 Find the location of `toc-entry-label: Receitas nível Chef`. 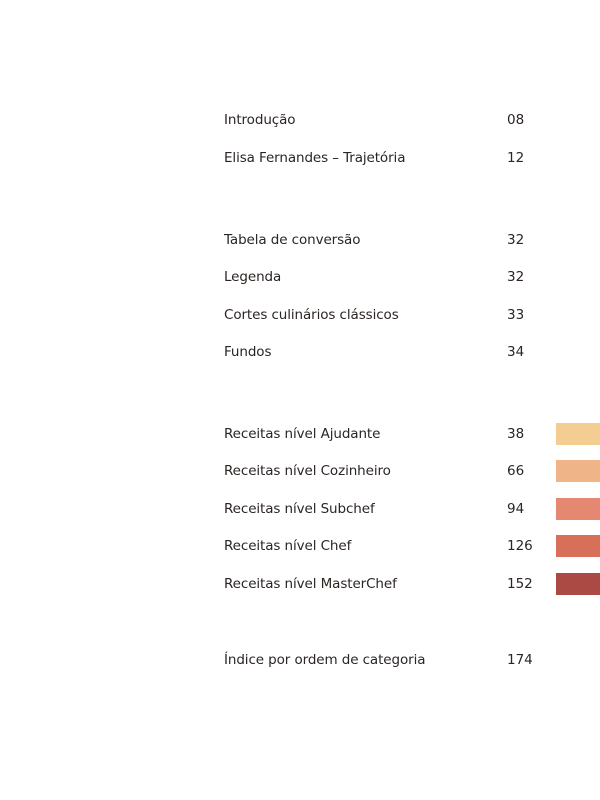

toc-entry-label: Receitas nível Chef is located at coordinates (288, 546).